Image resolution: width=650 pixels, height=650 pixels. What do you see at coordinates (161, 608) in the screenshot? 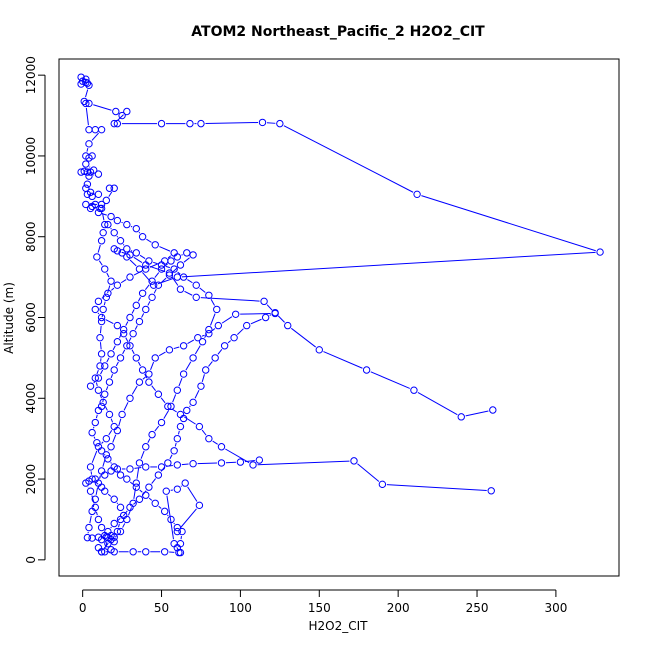
I see `x-tick-label: 50` at bounding box center [161, 608].